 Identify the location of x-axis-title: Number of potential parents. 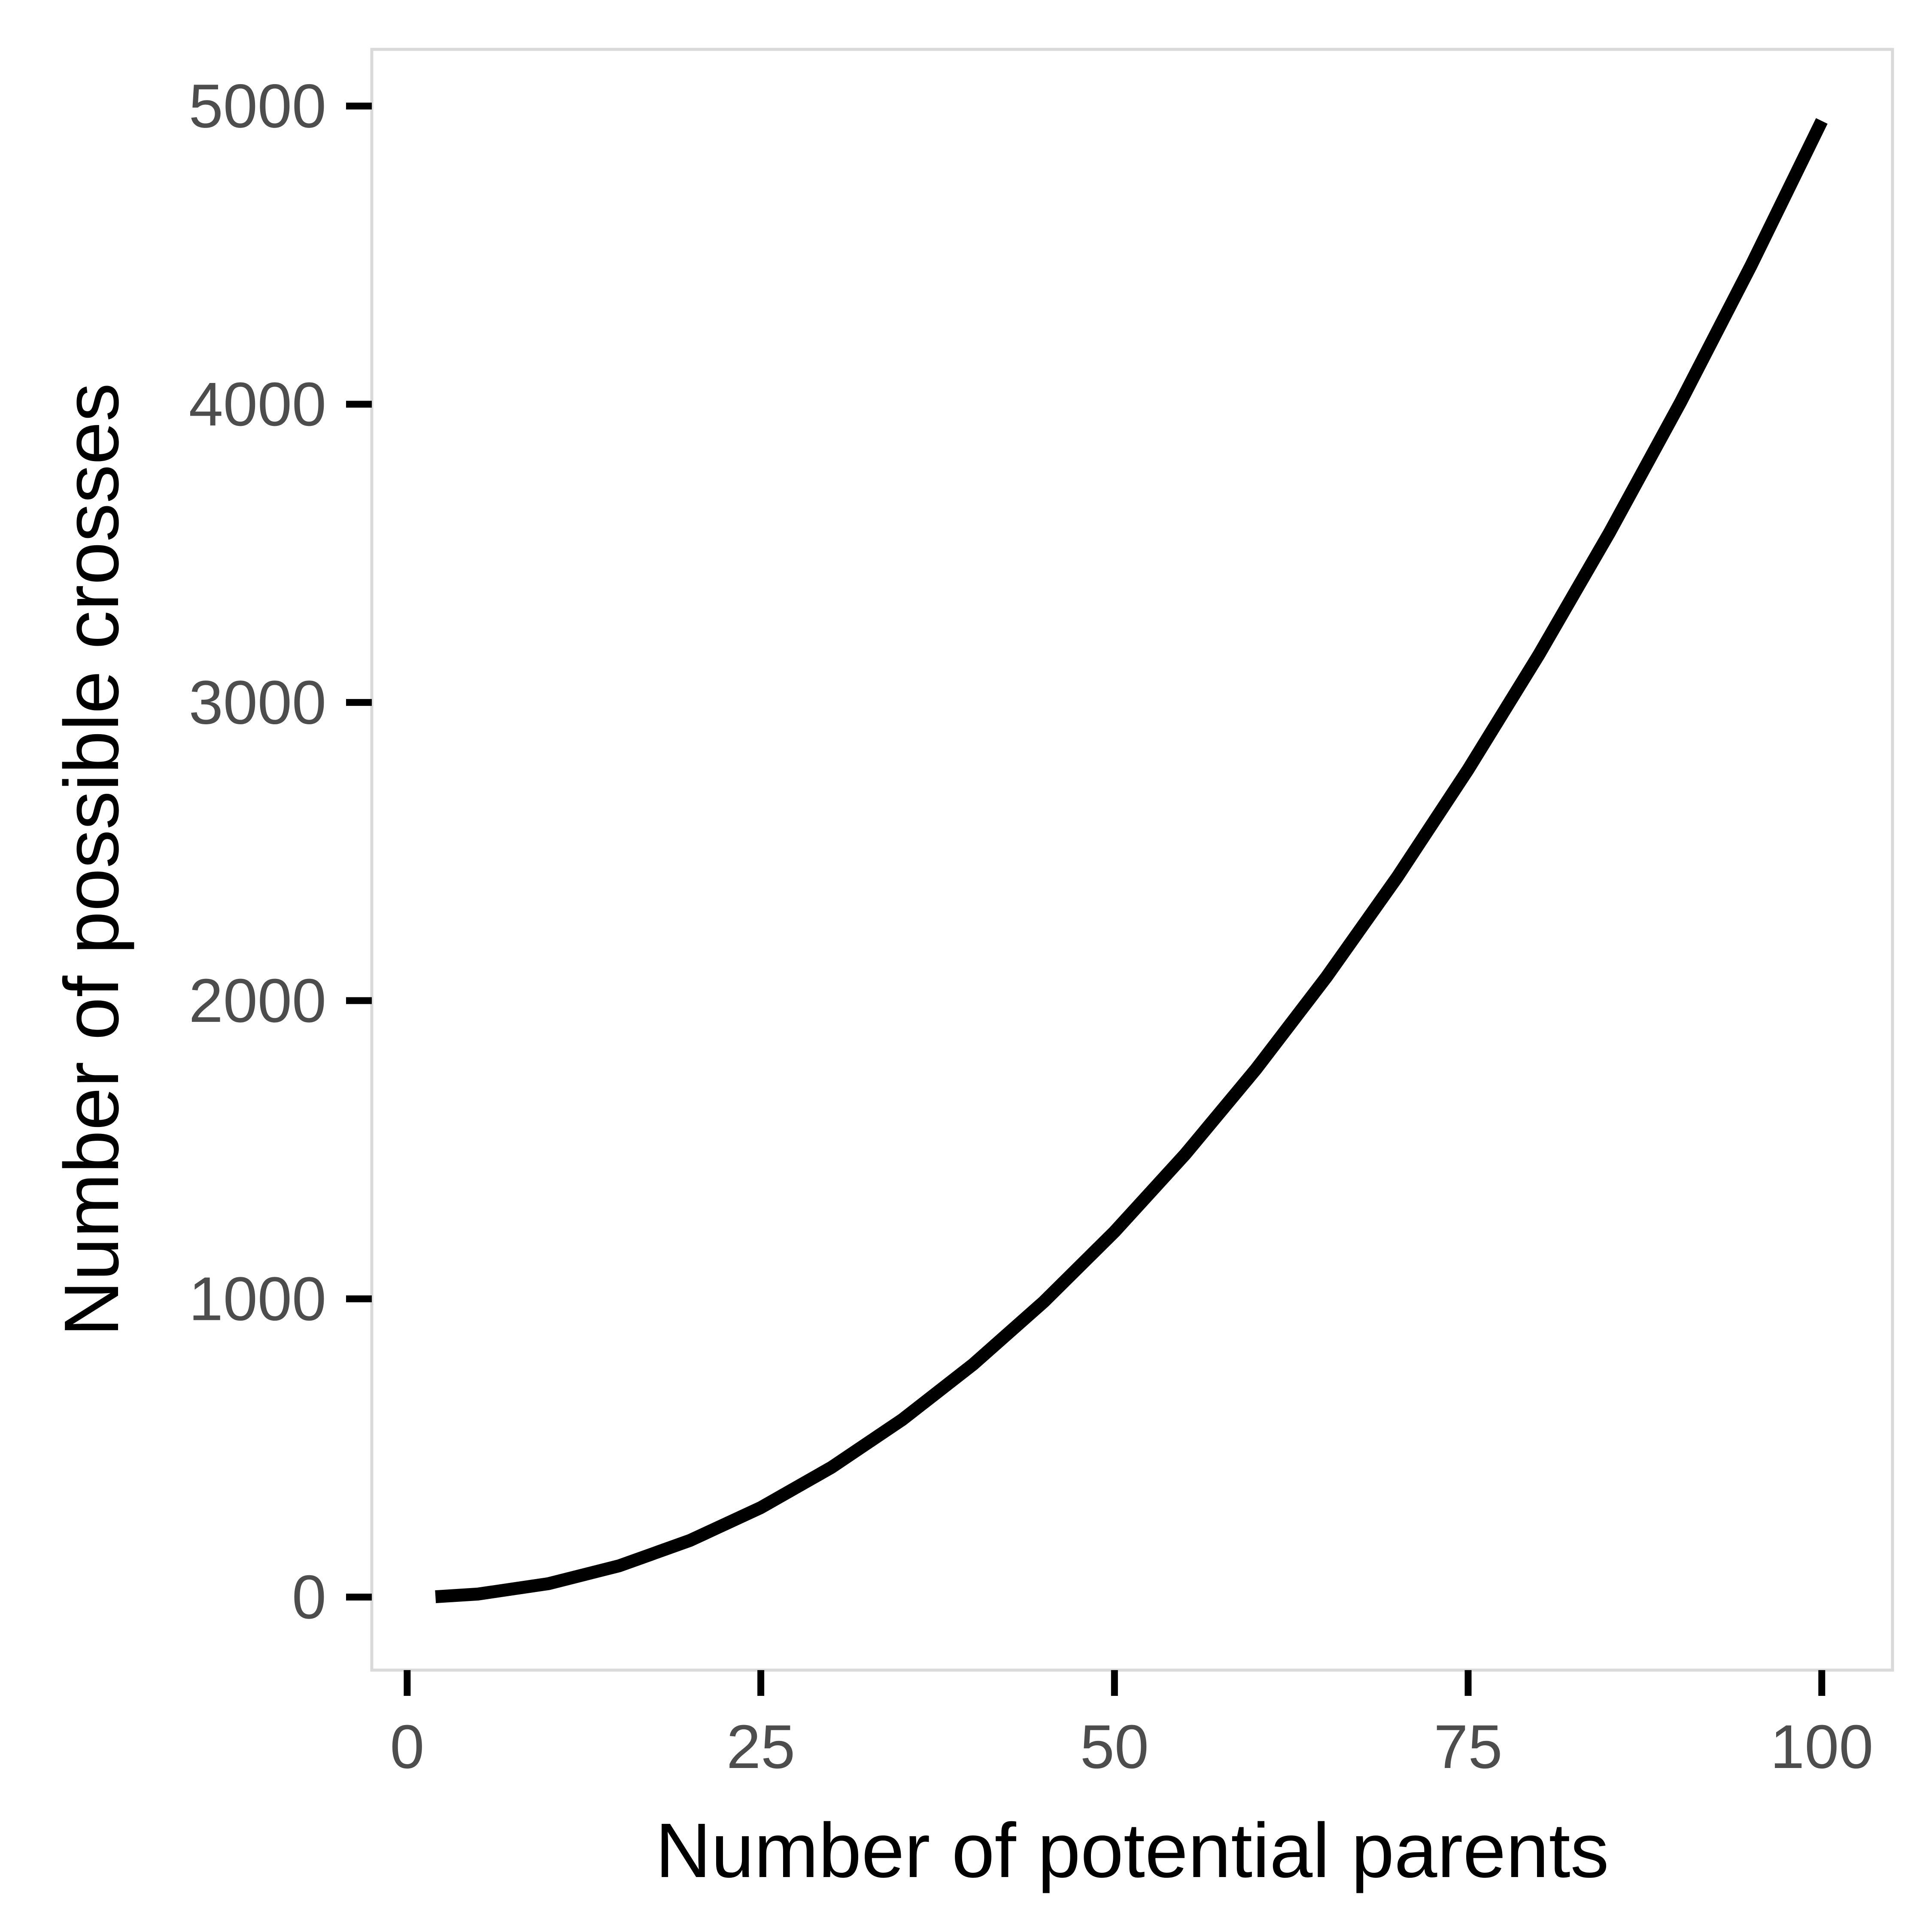
(1132, 1850).